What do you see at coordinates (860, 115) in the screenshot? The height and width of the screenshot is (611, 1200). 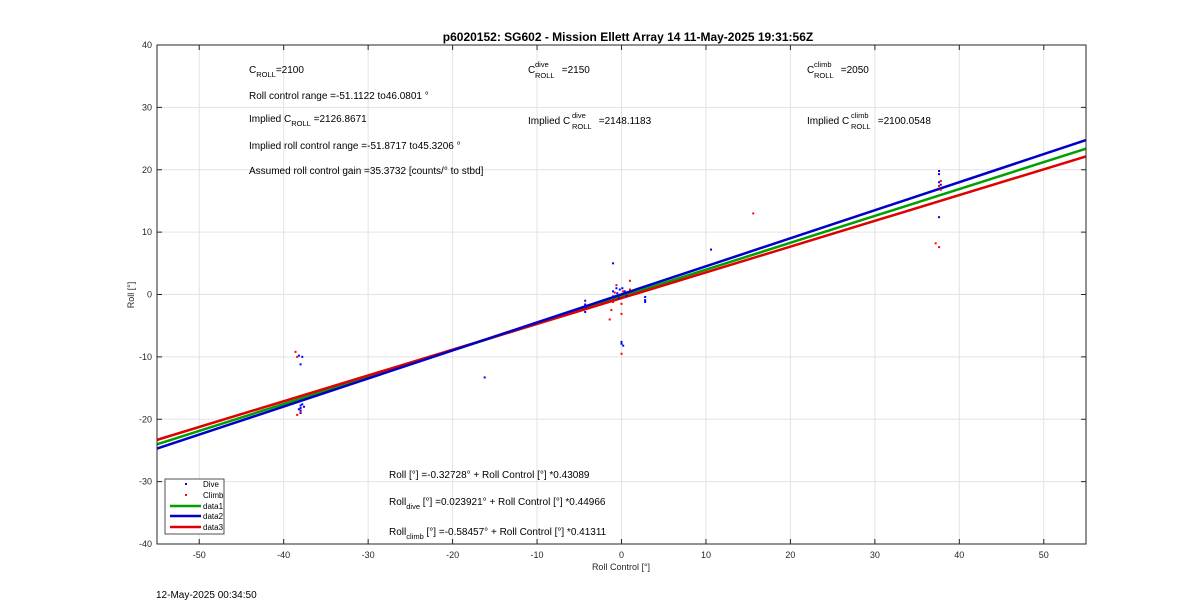 I see `implied-c-roll-climb-sup: climb` at bounding box center [860, 115].